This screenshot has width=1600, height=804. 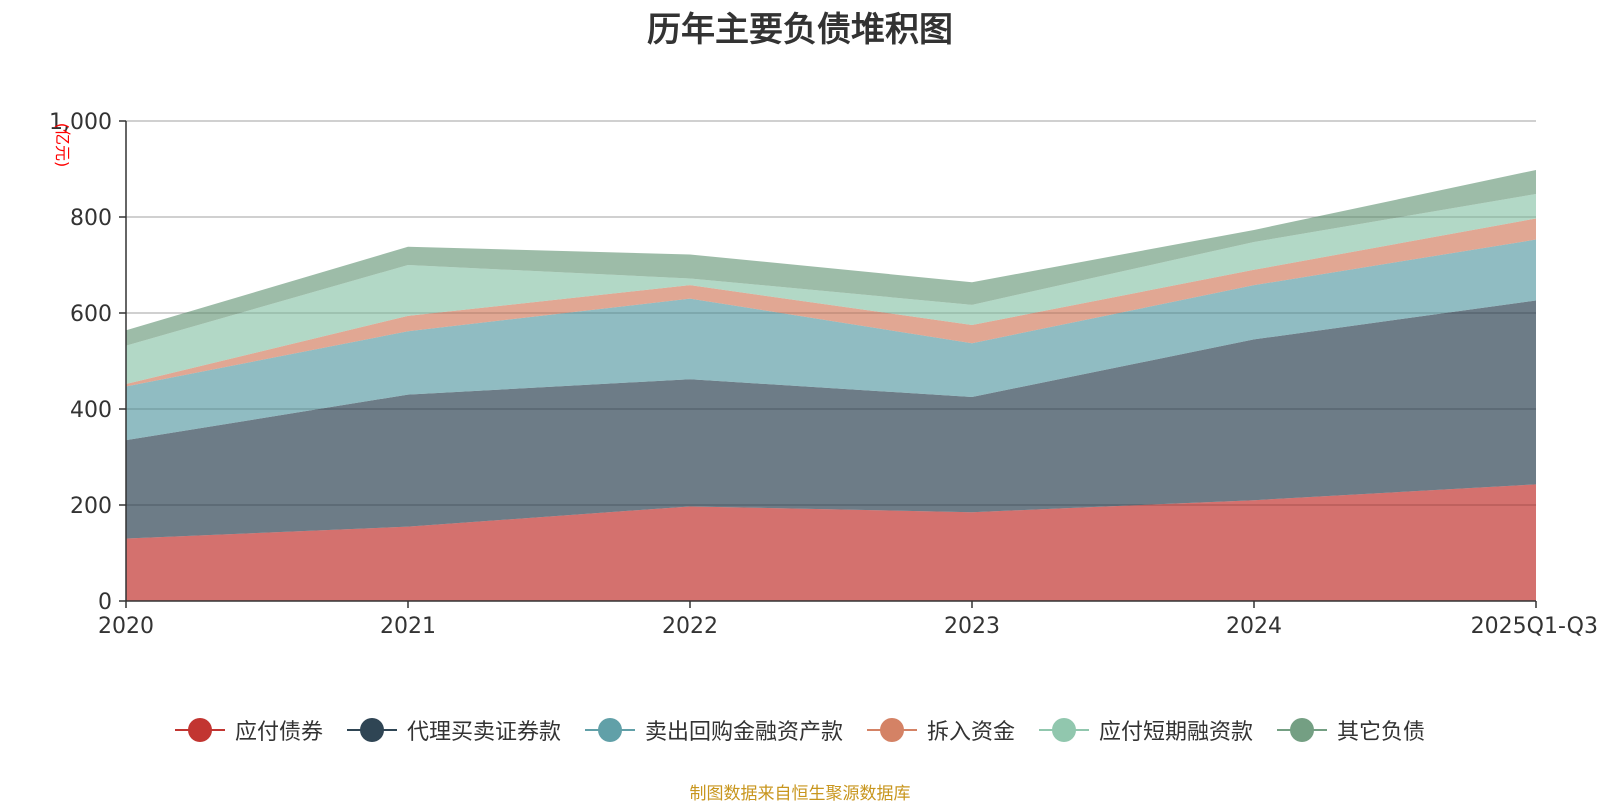 I want to click on legend-item: 拆入资金, so click(x=941, y=730).